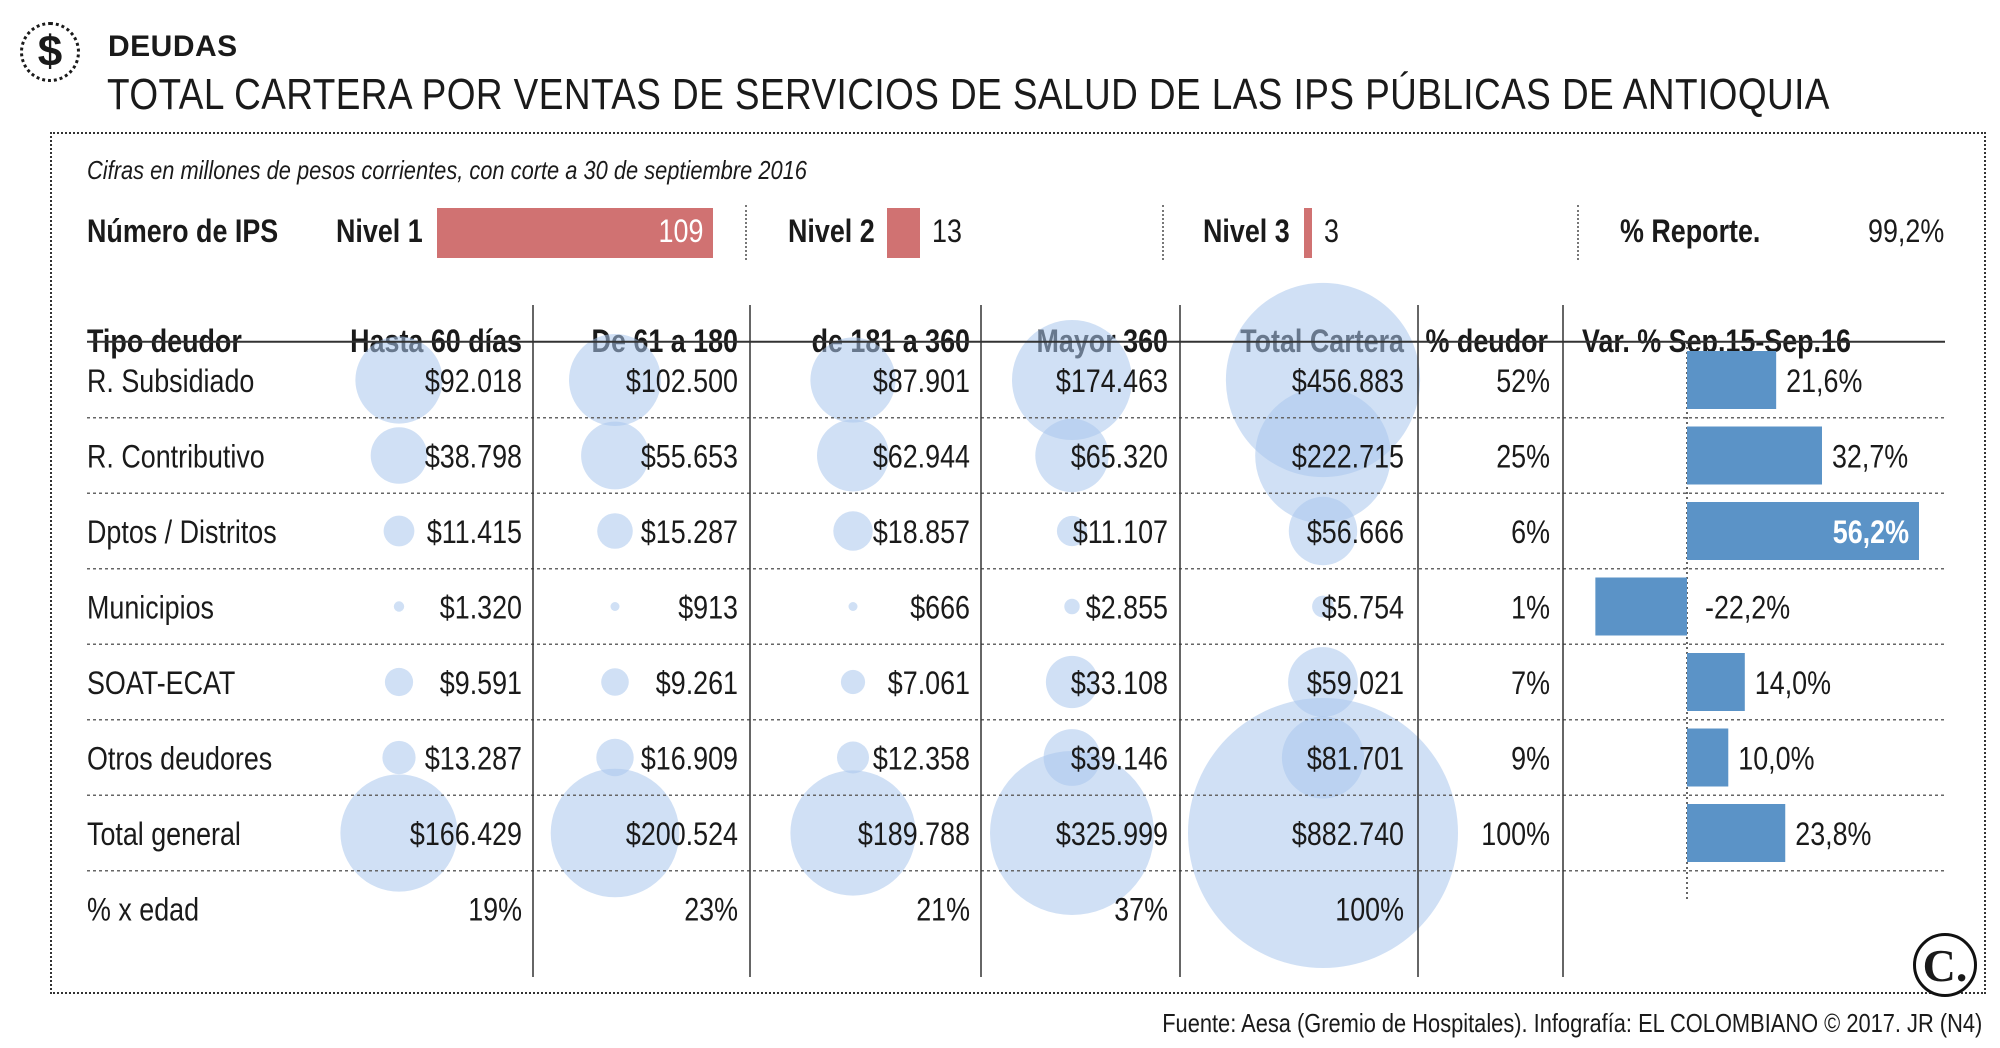  Describe the element at coordinates (399, 757) in the screenshot. I see `bubble-r5-c0` at that location.